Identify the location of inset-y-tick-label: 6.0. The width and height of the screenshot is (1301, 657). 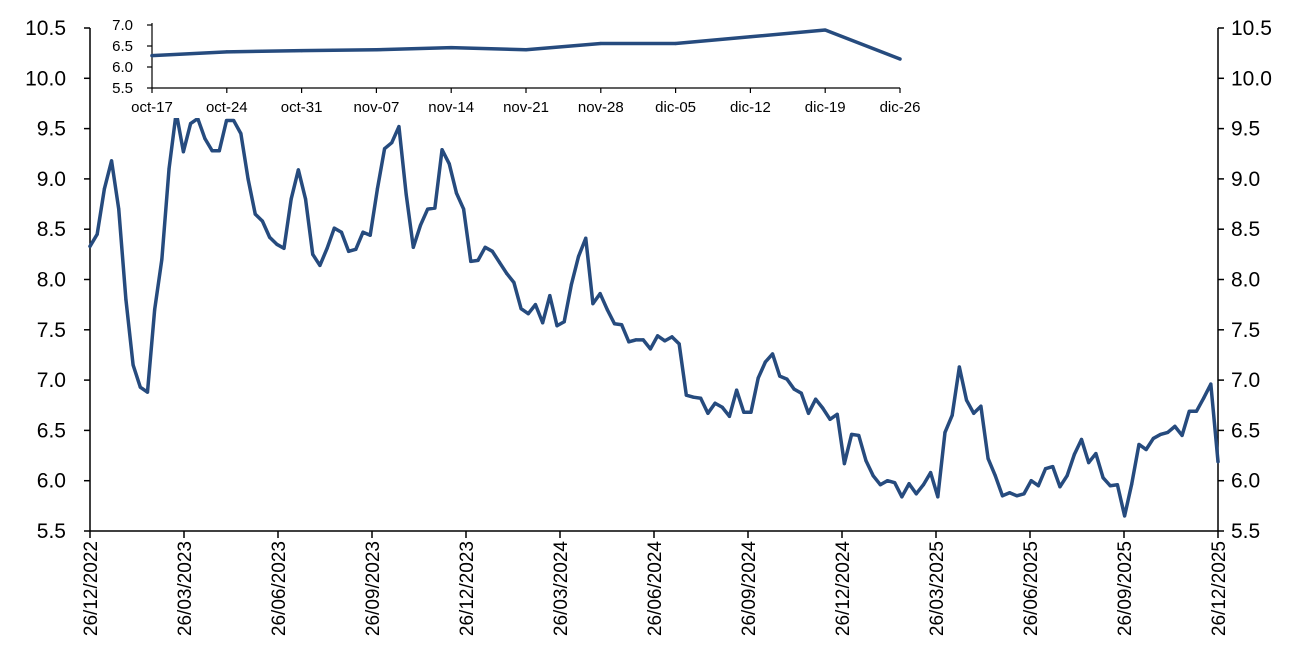
(122, 67).